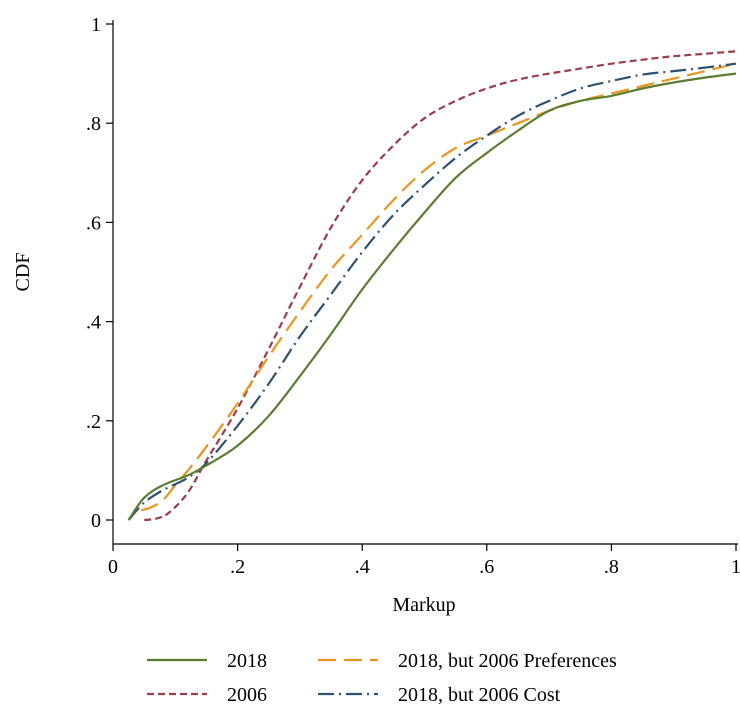  Describe the element at coordinates (611, 567) in the screenshot. I see `x-tick-label-4: .8` at that location.